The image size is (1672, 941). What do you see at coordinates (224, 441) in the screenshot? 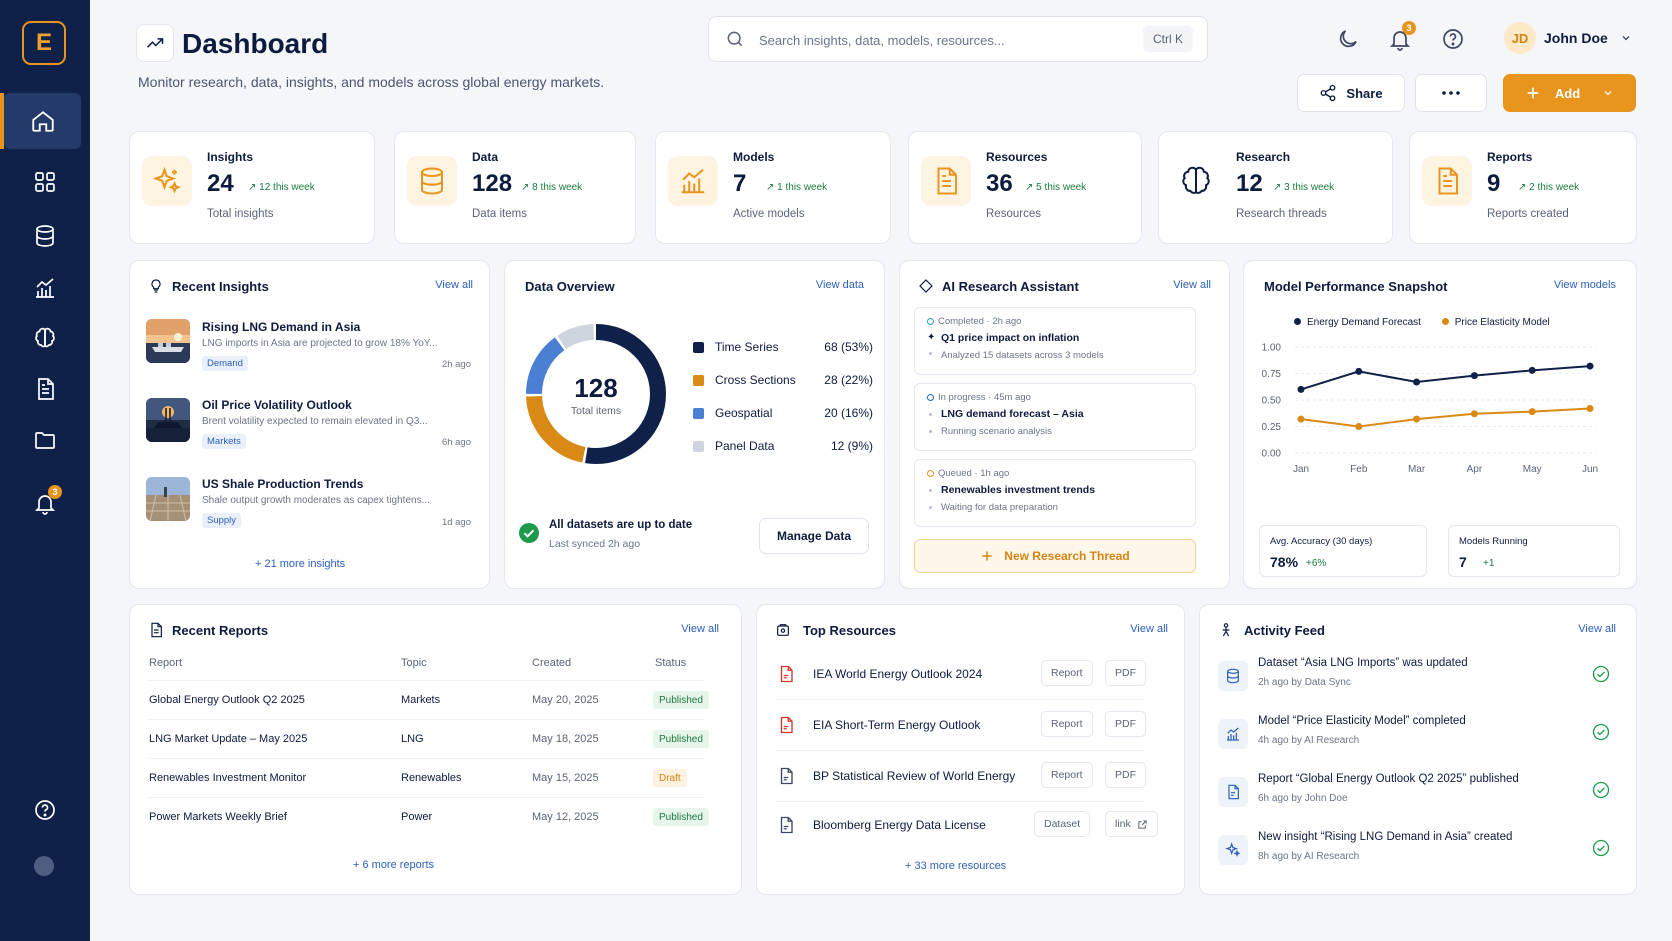
I see `insight-tag: Markets` at bounding box center [224, 441].